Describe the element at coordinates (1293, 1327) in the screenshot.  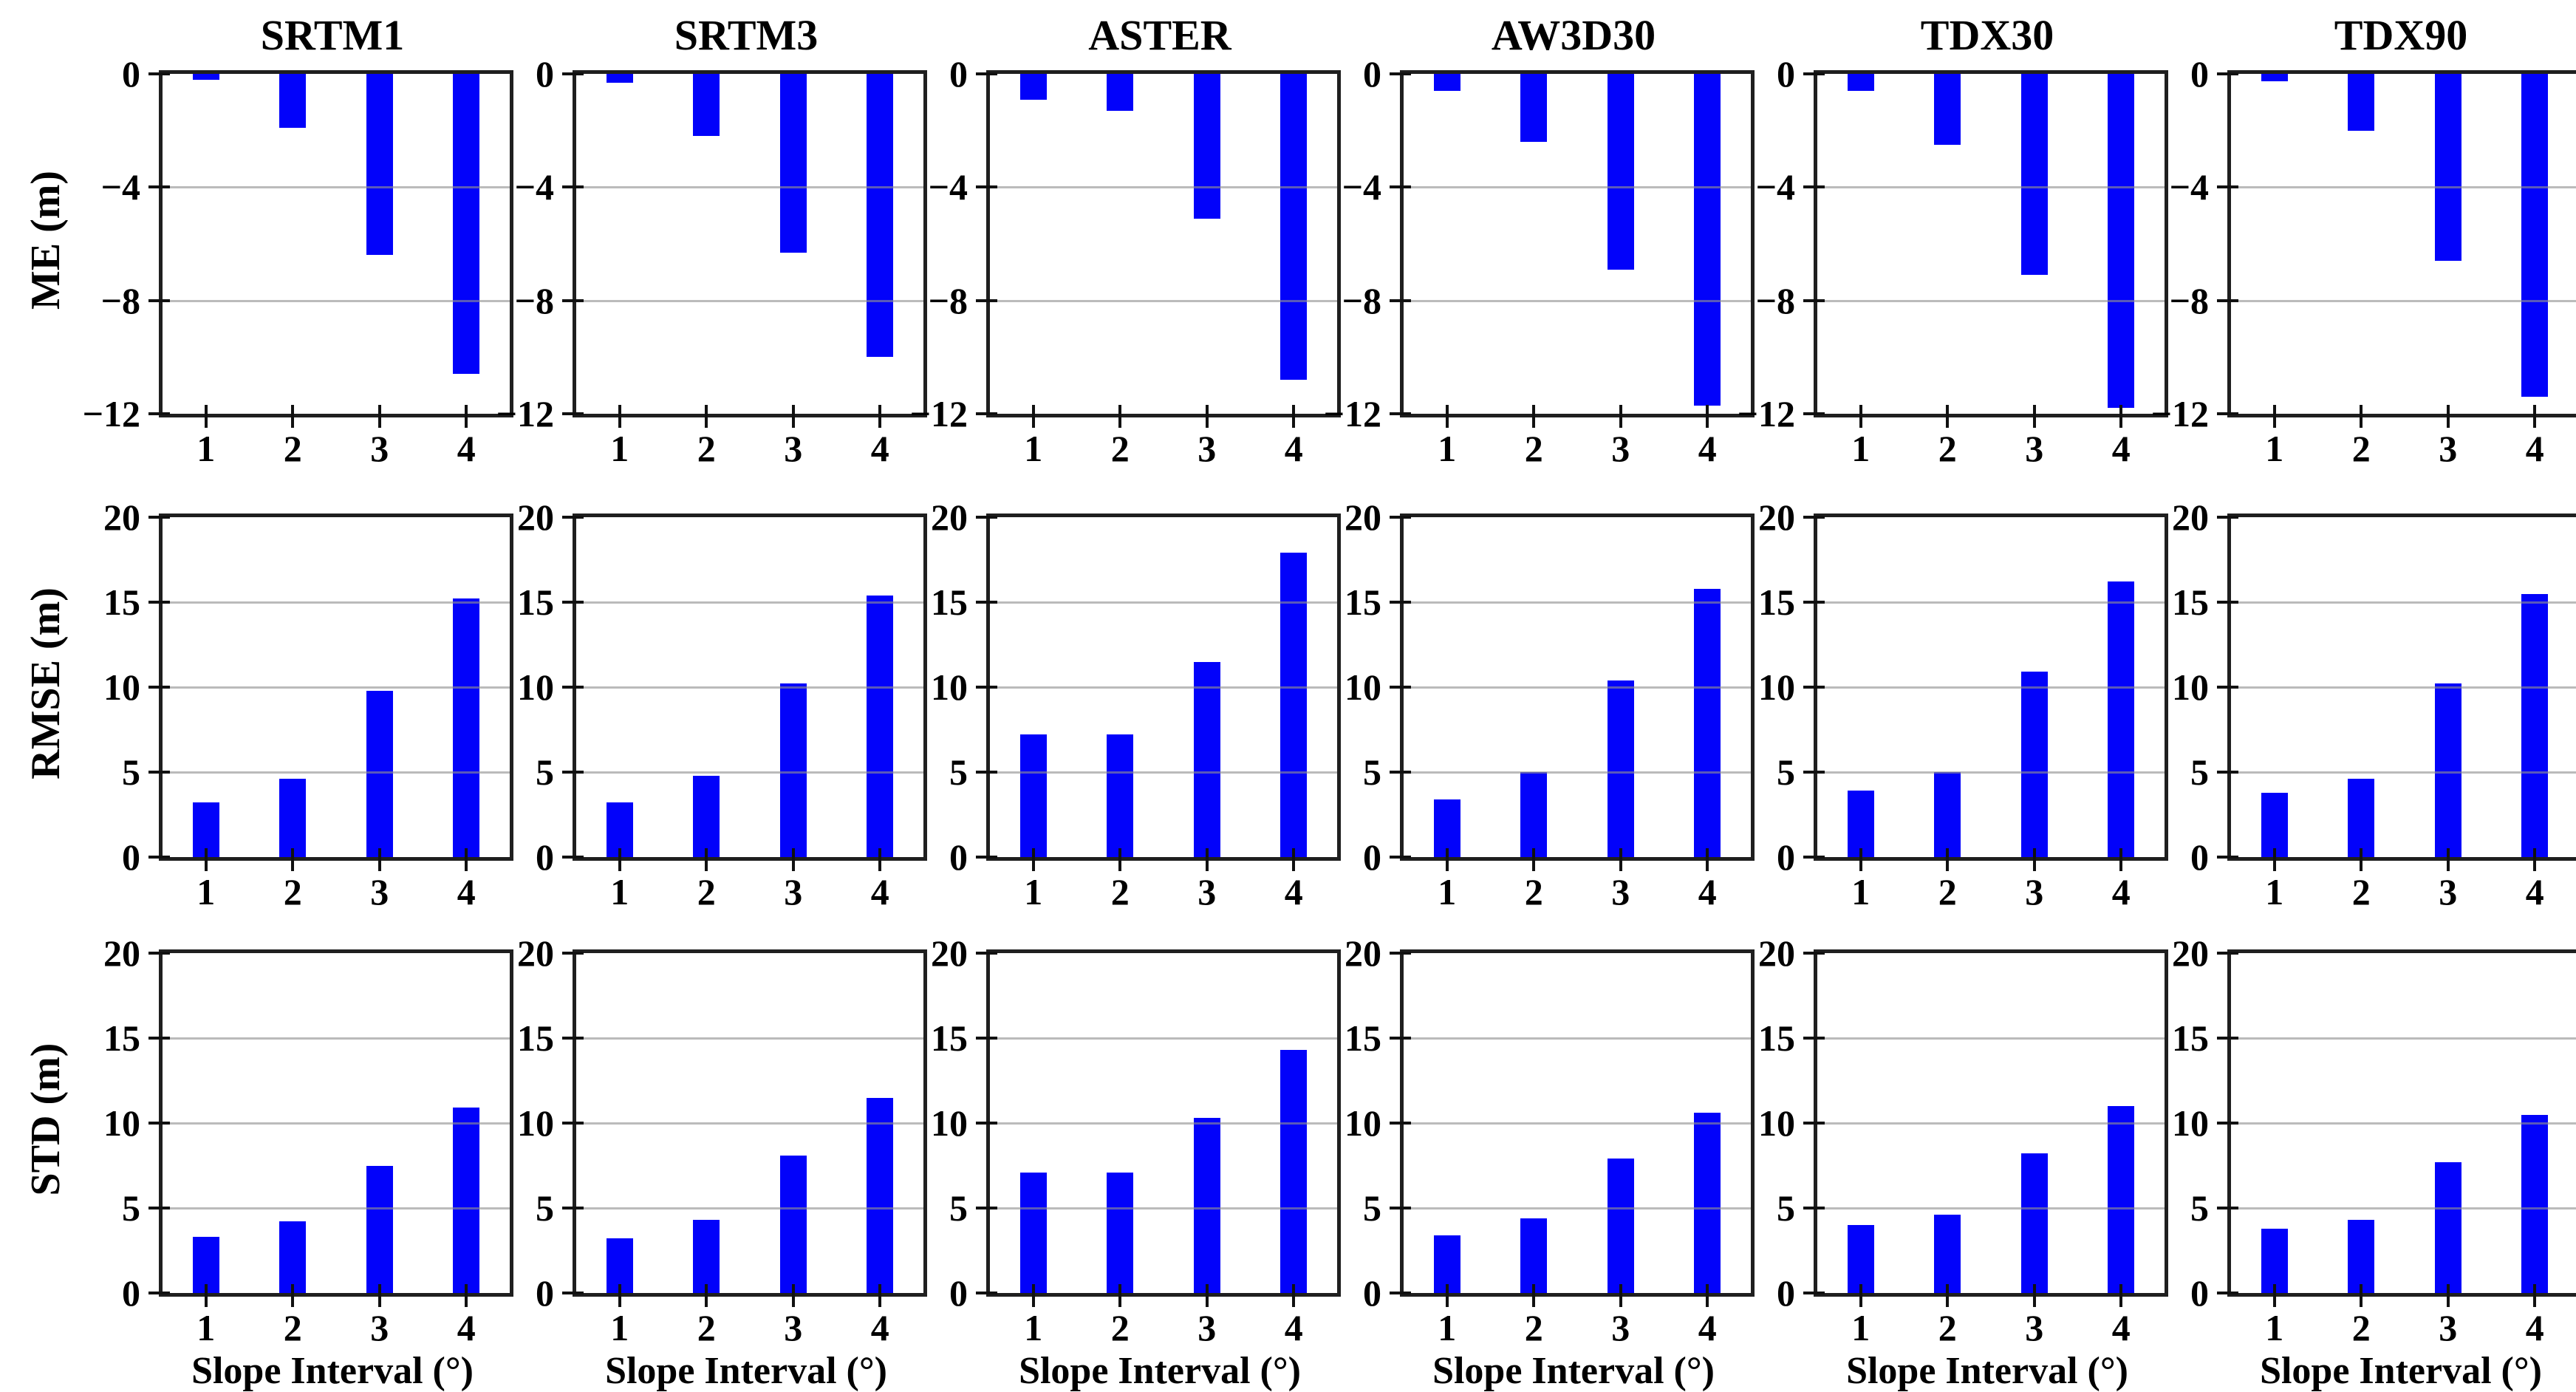
I see `xtick-label-std-aster-4: 4` at that location.